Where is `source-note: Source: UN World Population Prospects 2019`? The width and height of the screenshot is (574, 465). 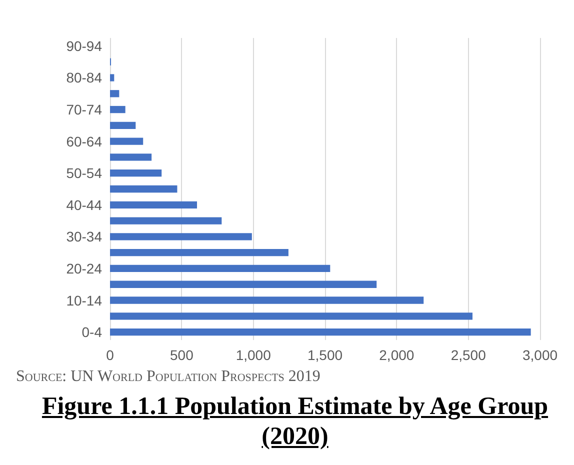
source-note: Source: UN World Population Prospects 2019 is located at coordinates (168, 377).